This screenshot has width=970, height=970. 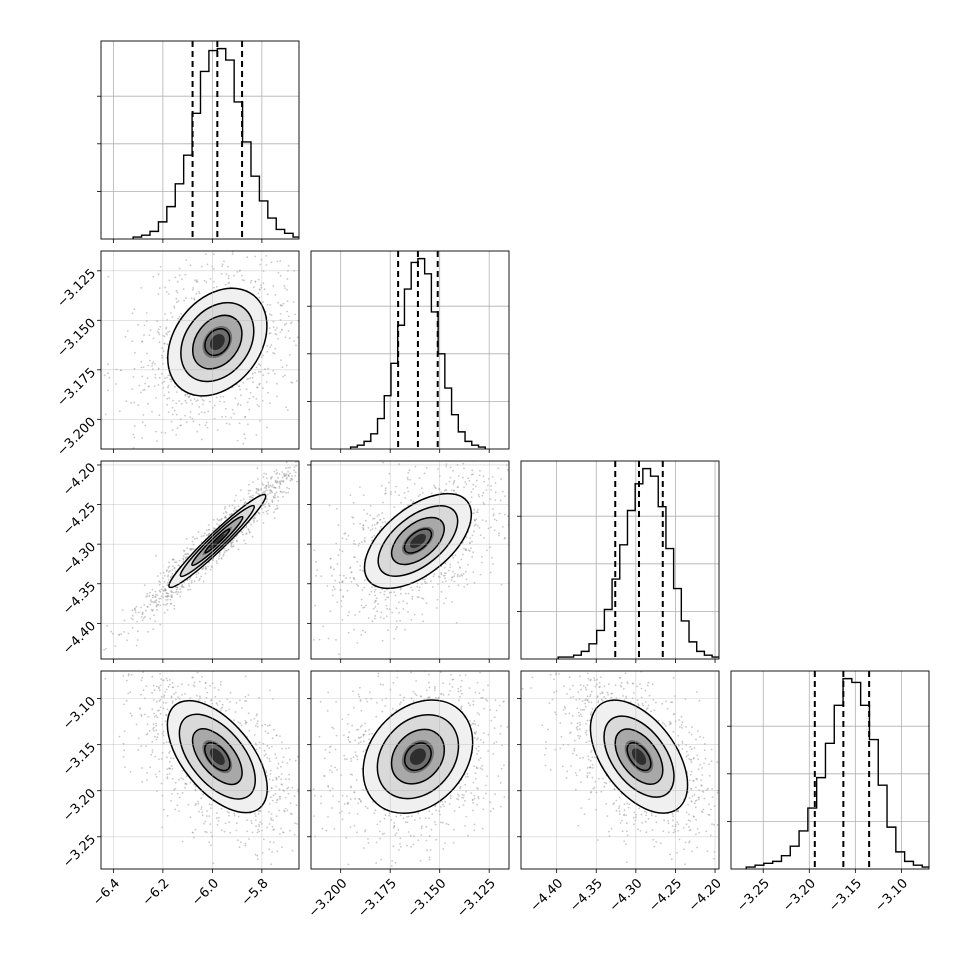 What do you see at coordinates (217, 756) in the screenshot?
I see `density-fill` at bounding box center [217, 756].